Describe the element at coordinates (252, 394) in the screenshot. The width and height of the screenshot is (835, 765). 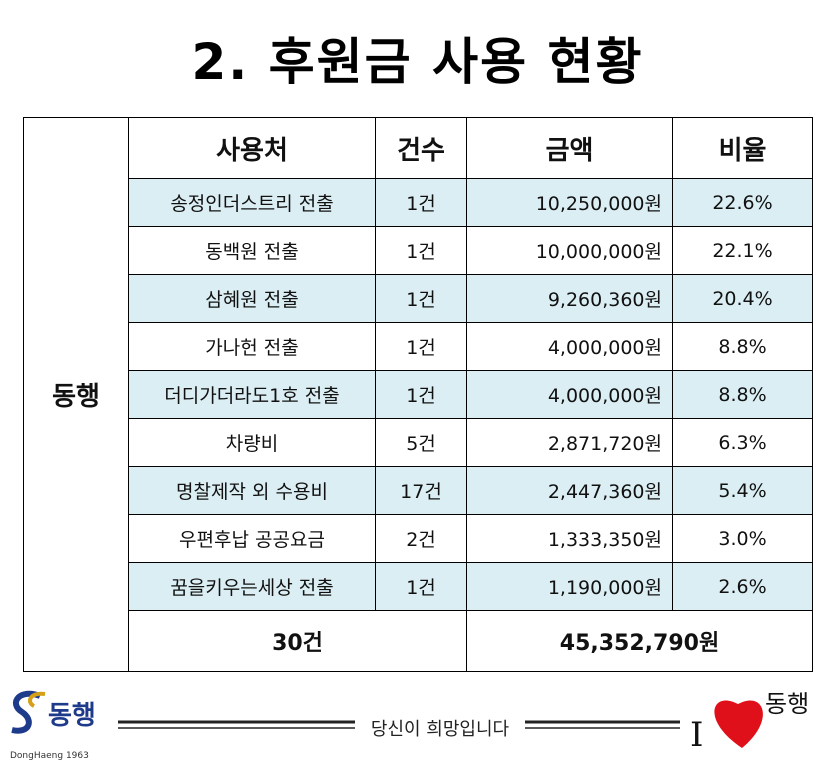
I see `data-cell: 더디가더라도1호 전출` at that location.